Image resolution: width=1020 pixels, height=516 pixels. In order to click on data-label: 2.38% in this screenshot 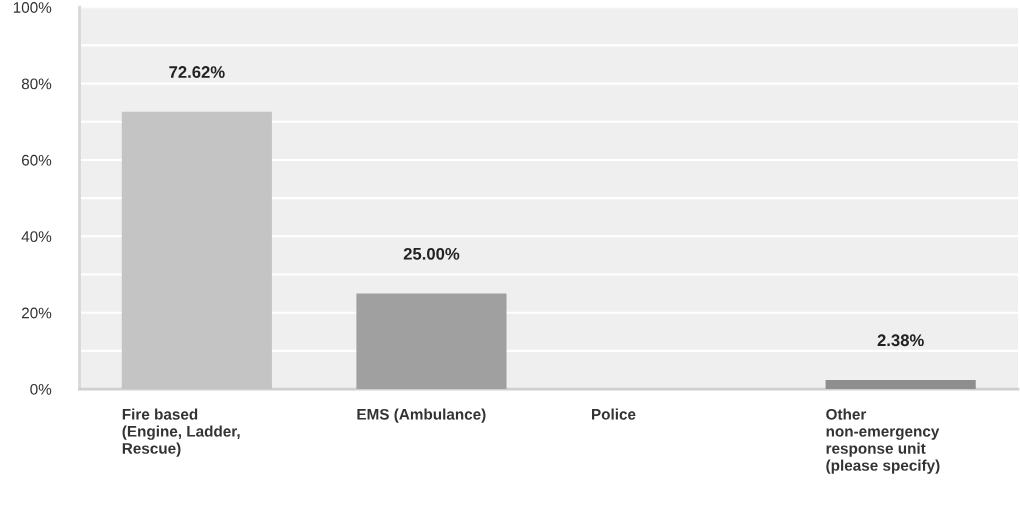, I will do `click(900, 340)`.